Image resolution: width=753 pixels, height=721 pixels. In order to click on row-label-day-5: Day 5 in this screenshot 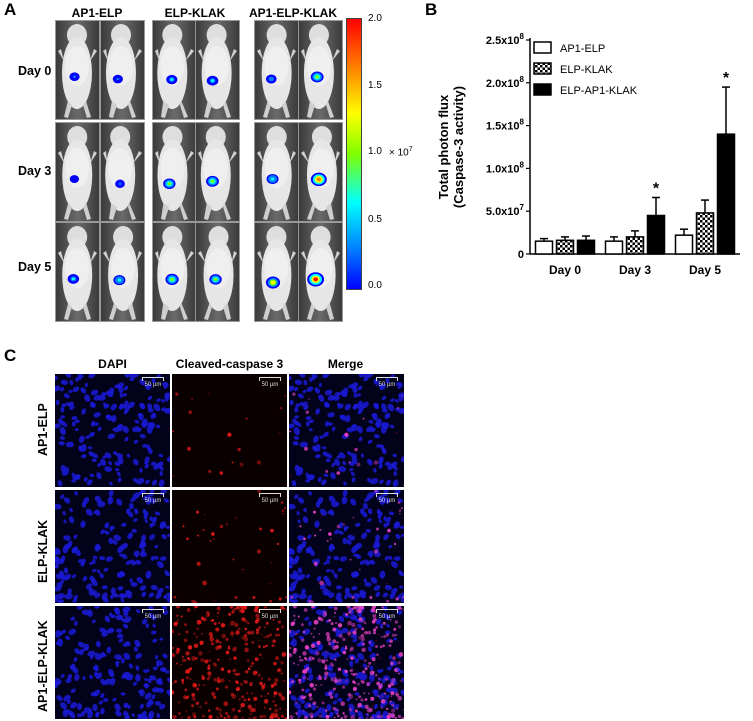, I will do `click(35, 267)`.